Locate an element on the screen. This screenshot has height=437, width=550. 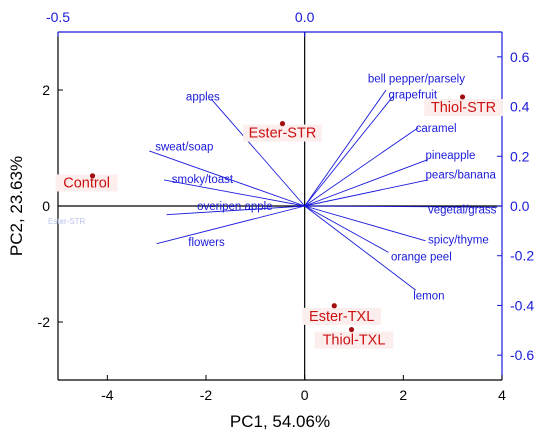
loading-label: caramel is located at coordinates (436, 129).